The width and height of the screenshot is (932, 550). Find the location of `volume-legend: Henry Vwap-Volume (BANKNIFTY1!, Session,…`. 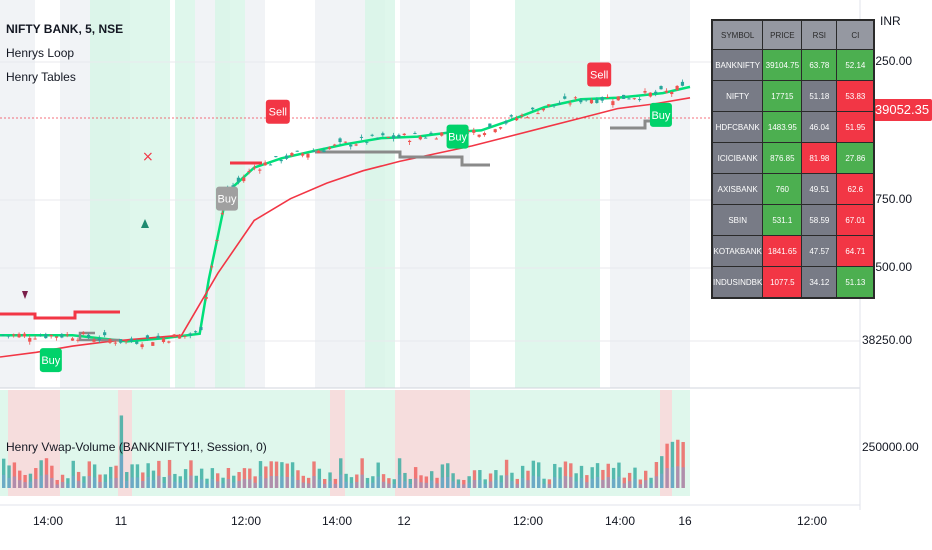

volume-legend: Henry Vwap-Volume (BANKNIFTY1!, Session,… is located at coordinates (136, 447).